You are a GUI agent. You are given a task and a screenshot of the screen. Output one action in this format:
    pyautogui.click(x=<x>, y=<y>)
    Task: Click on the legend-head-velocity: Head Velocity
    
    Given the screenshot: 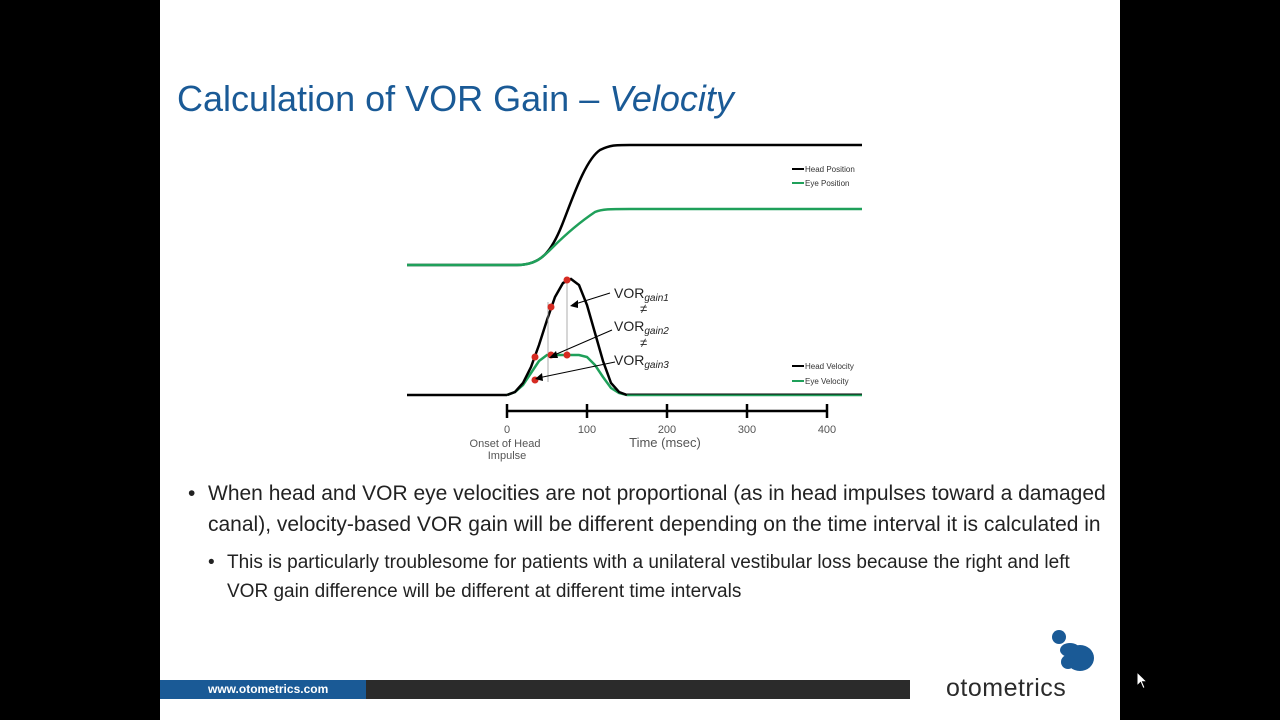 What is the action you would take?
    pyautogui.click(x=829, y=366)
    